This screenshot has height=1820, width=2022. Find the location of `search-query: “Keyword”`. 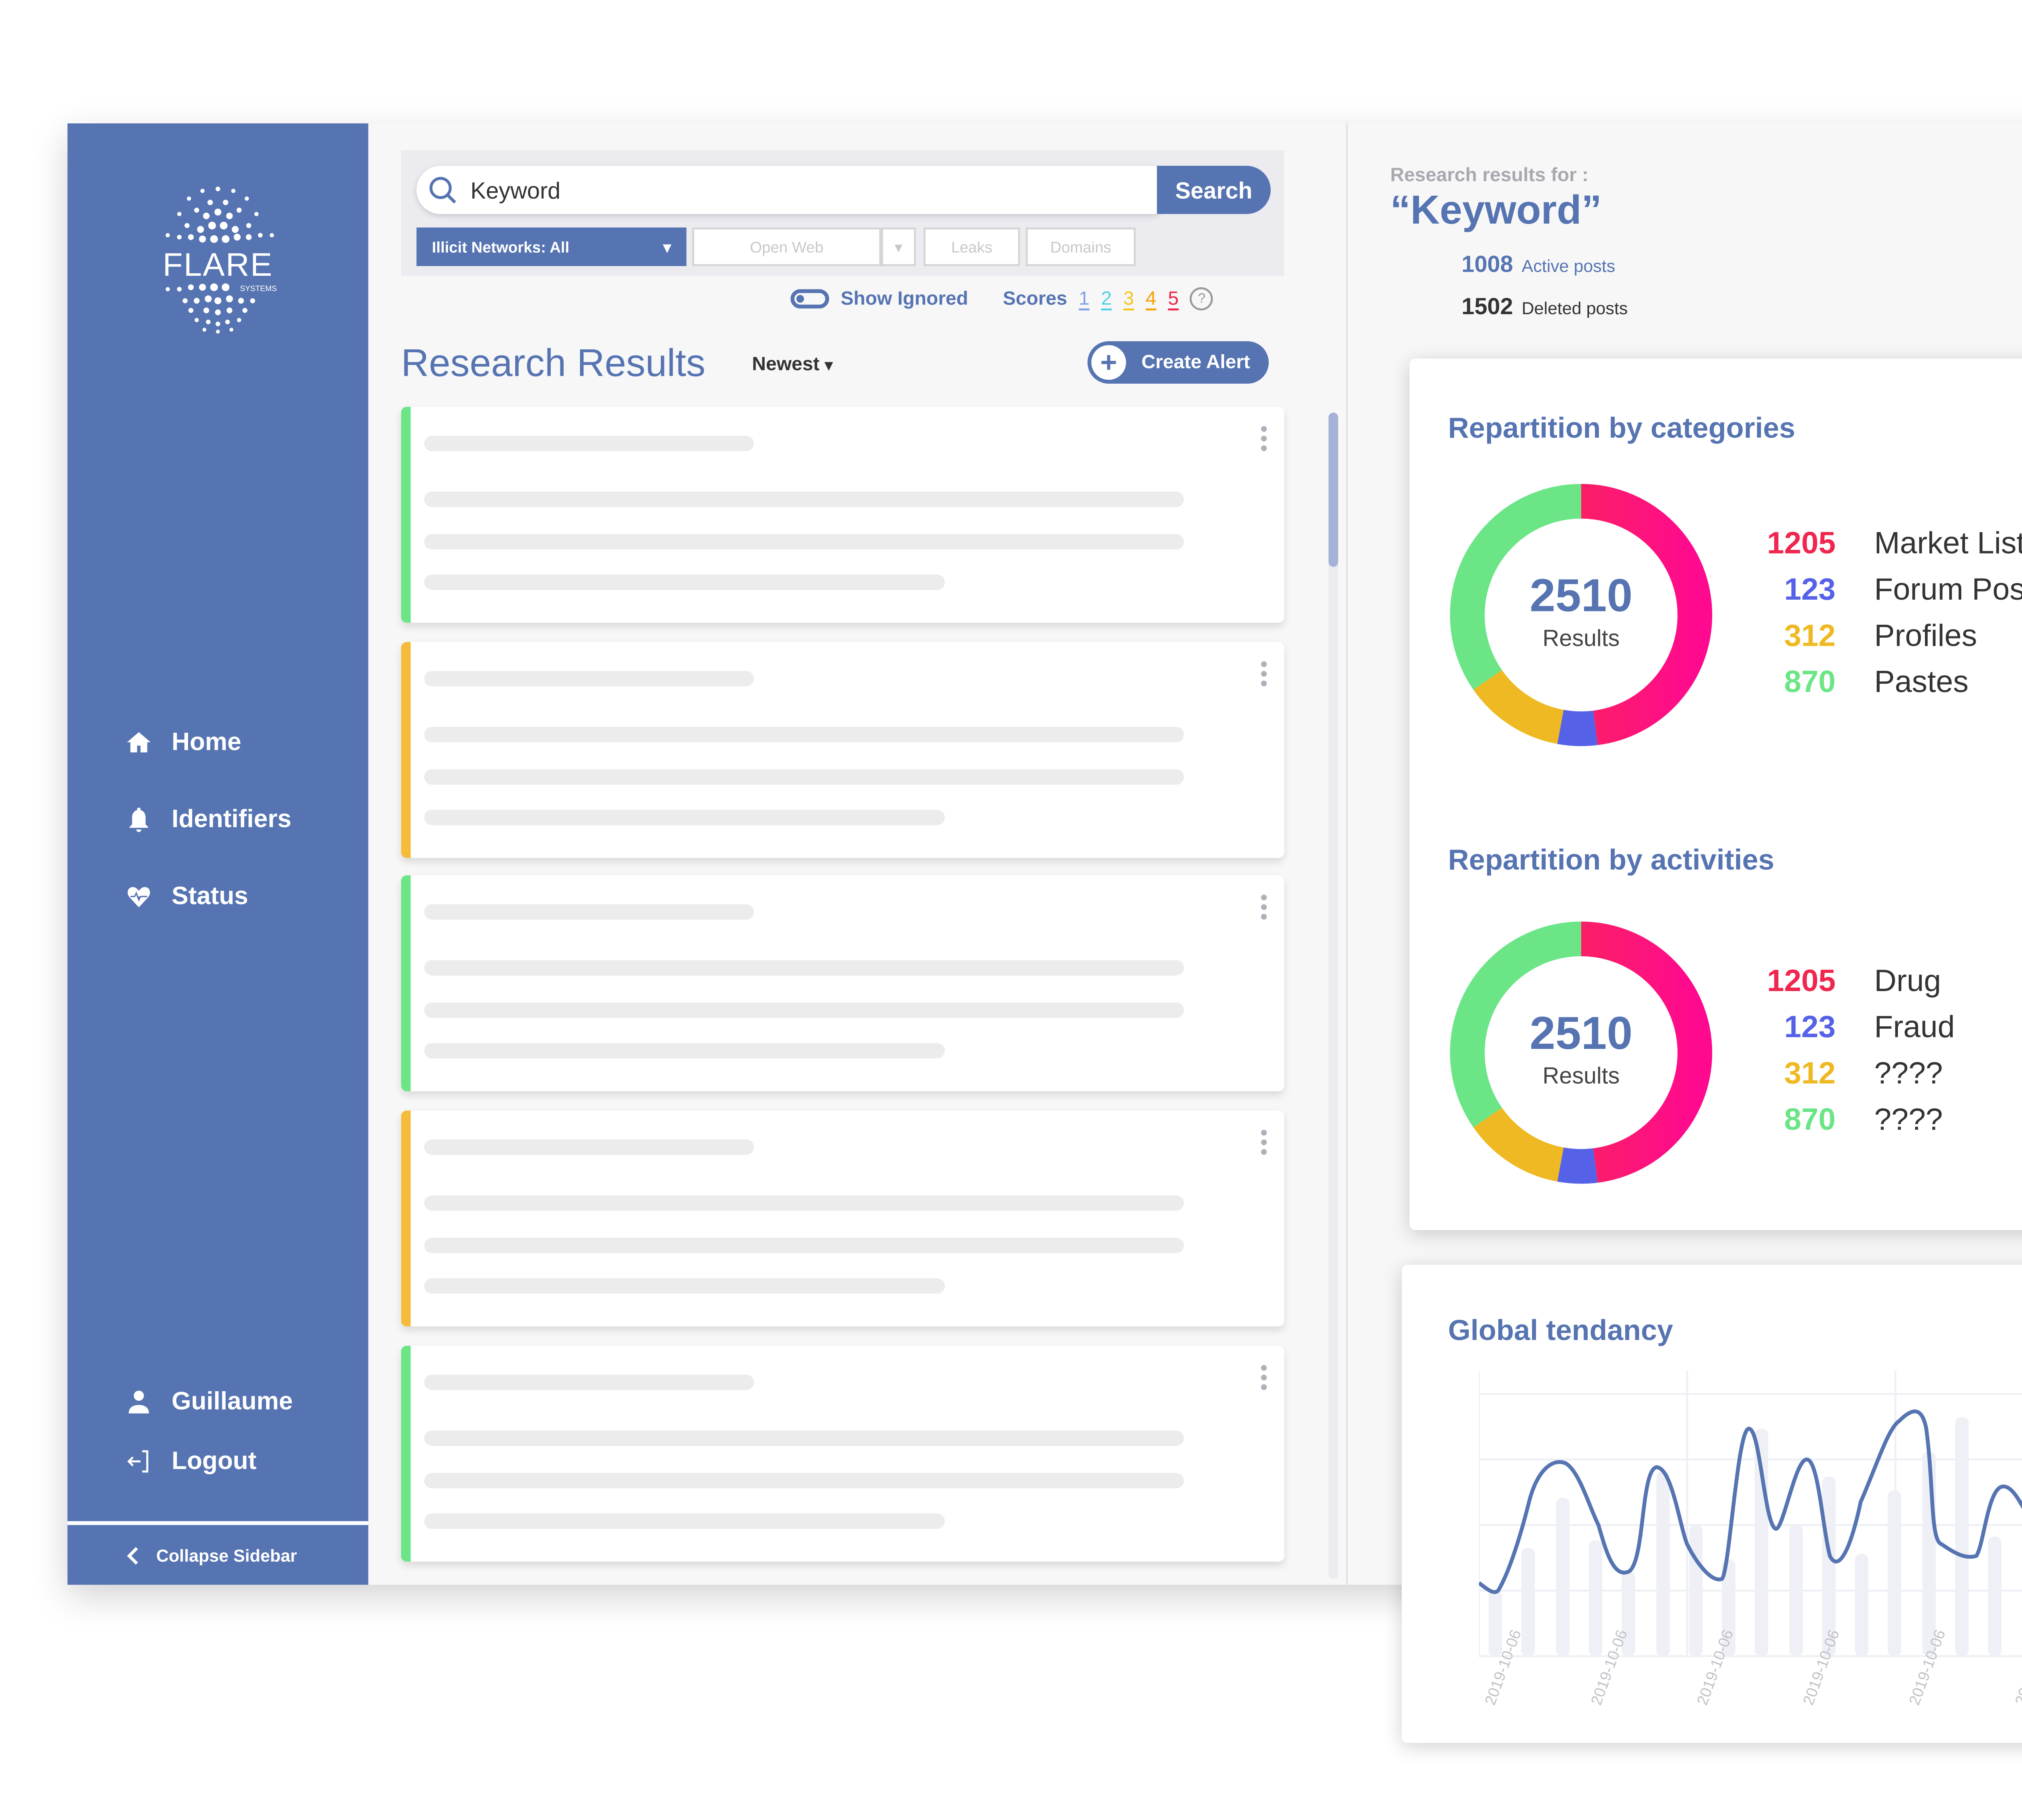

search-query: “Keyword” is located at coordinates (1496, 211).